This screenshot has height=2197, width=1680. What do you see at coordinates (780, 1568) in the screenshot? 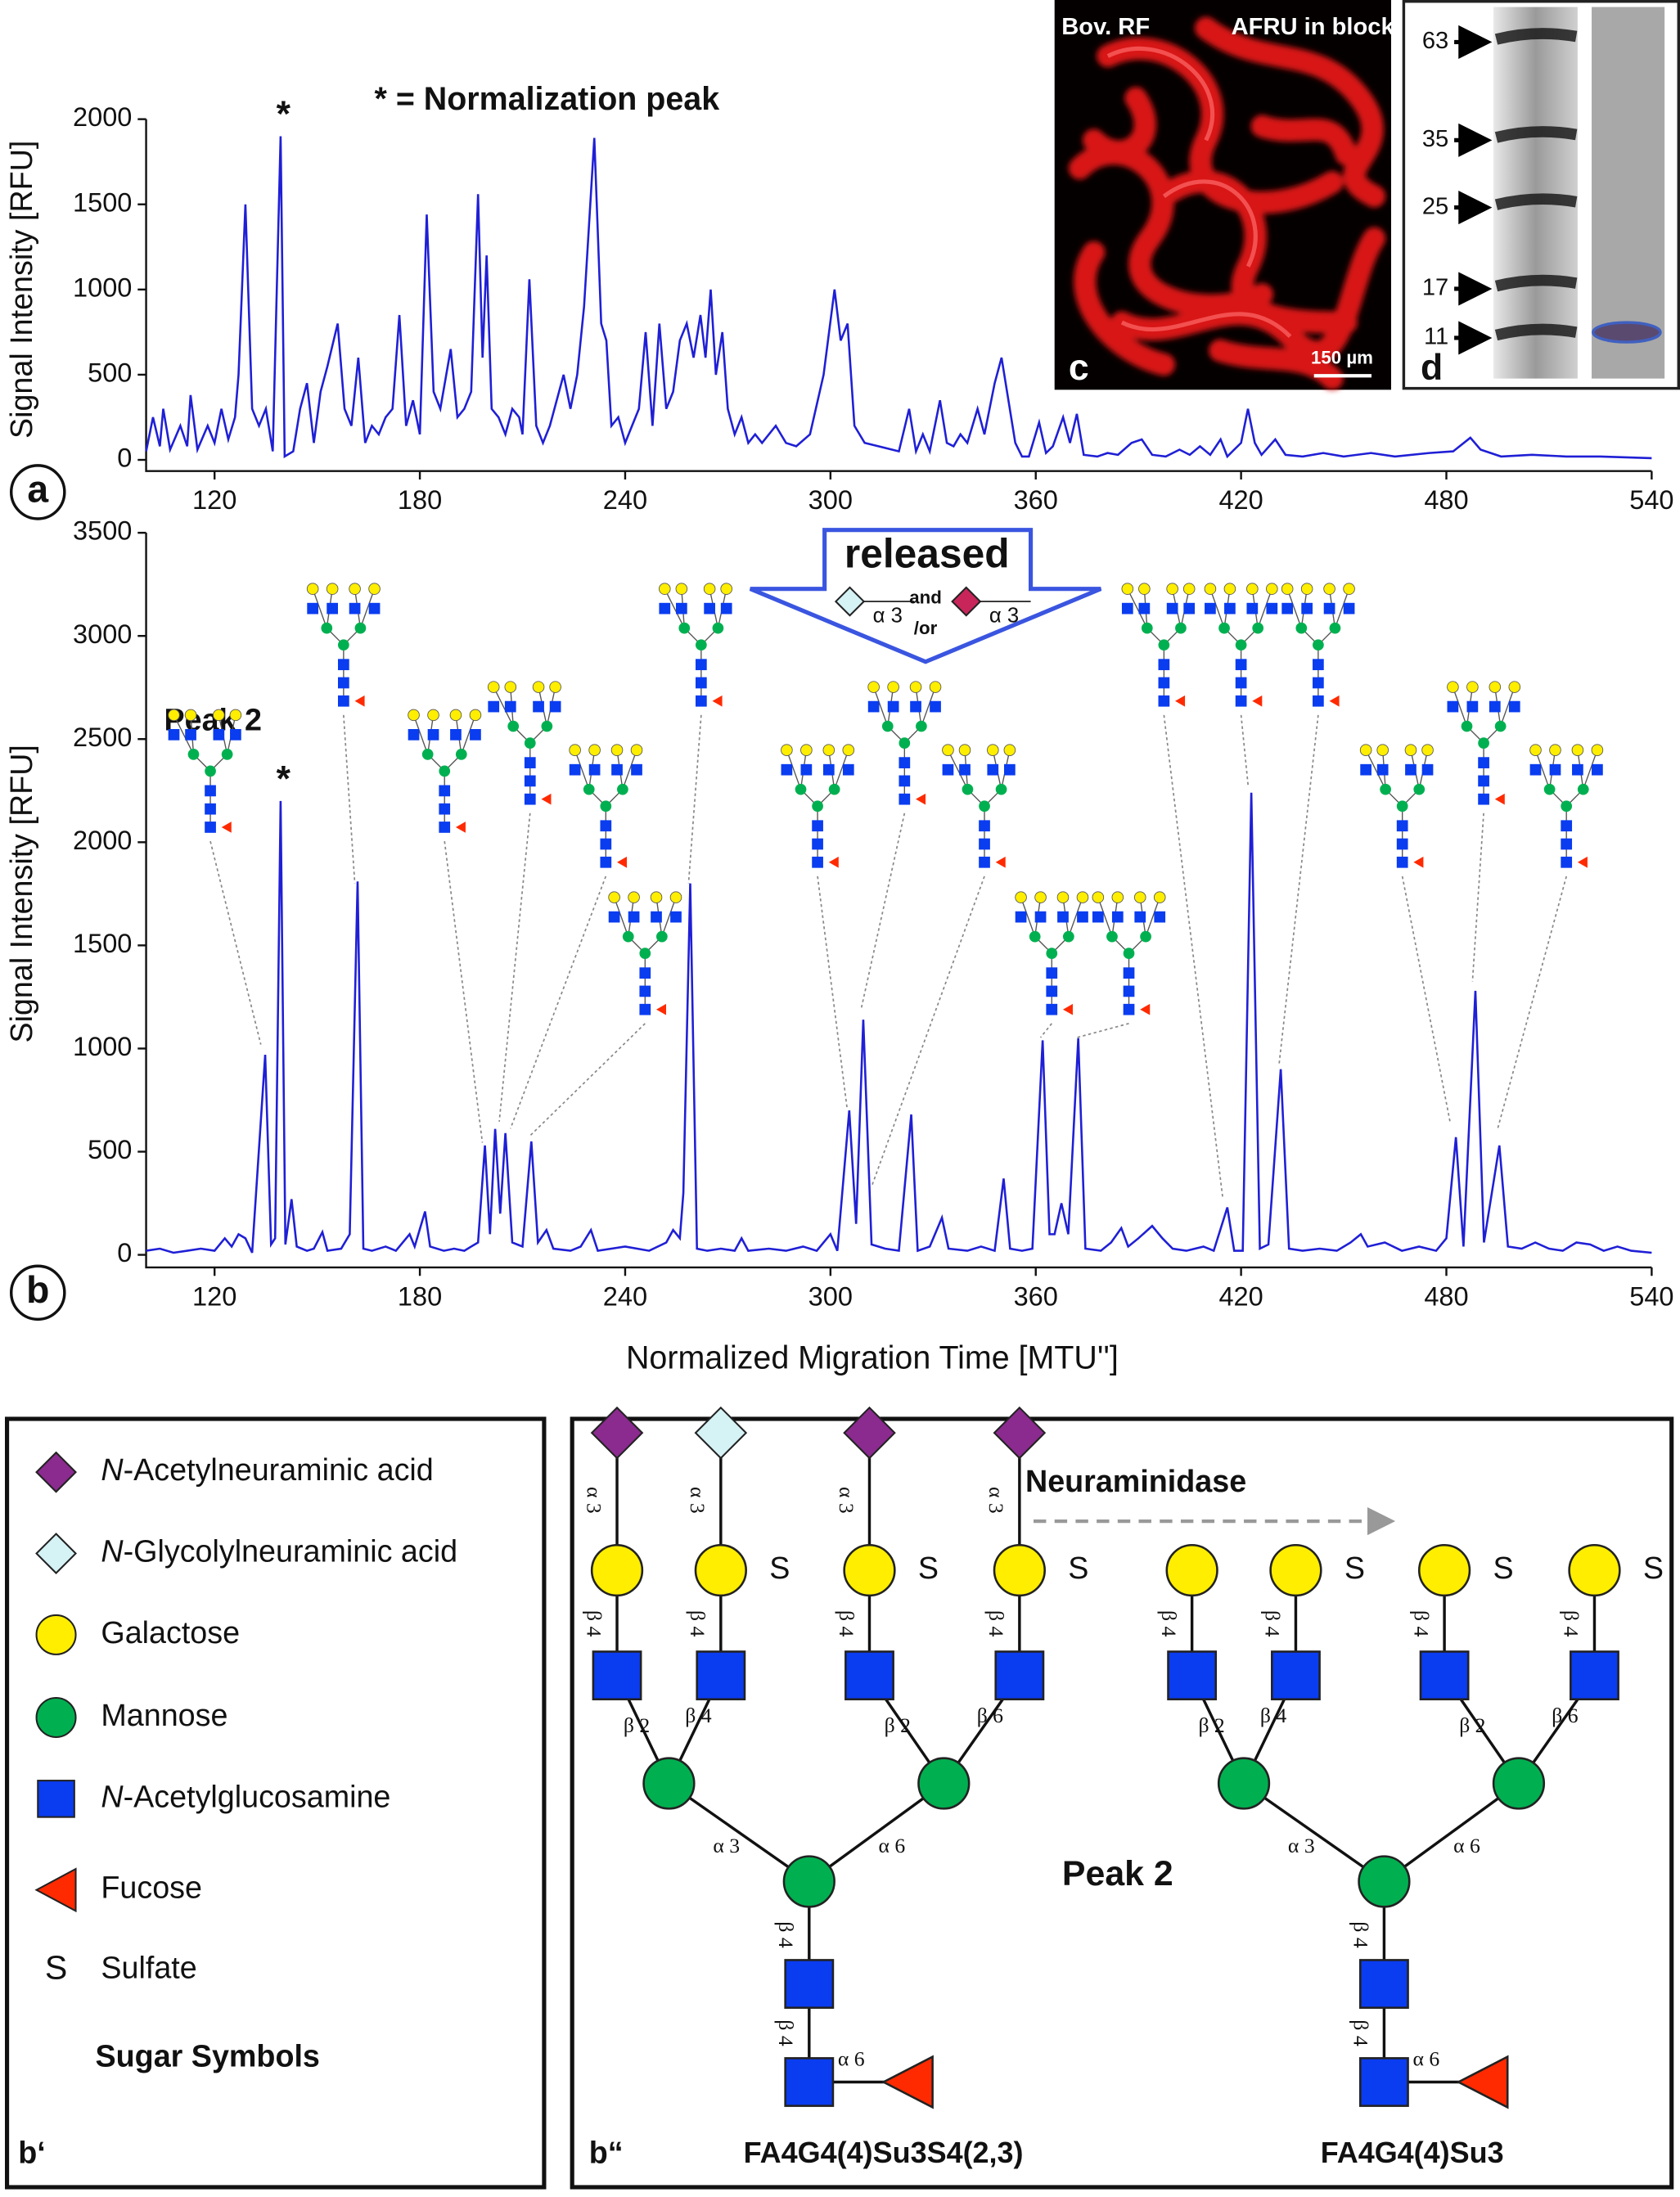
I see `sulfate-label: S` at bounding box center [780, 1568].